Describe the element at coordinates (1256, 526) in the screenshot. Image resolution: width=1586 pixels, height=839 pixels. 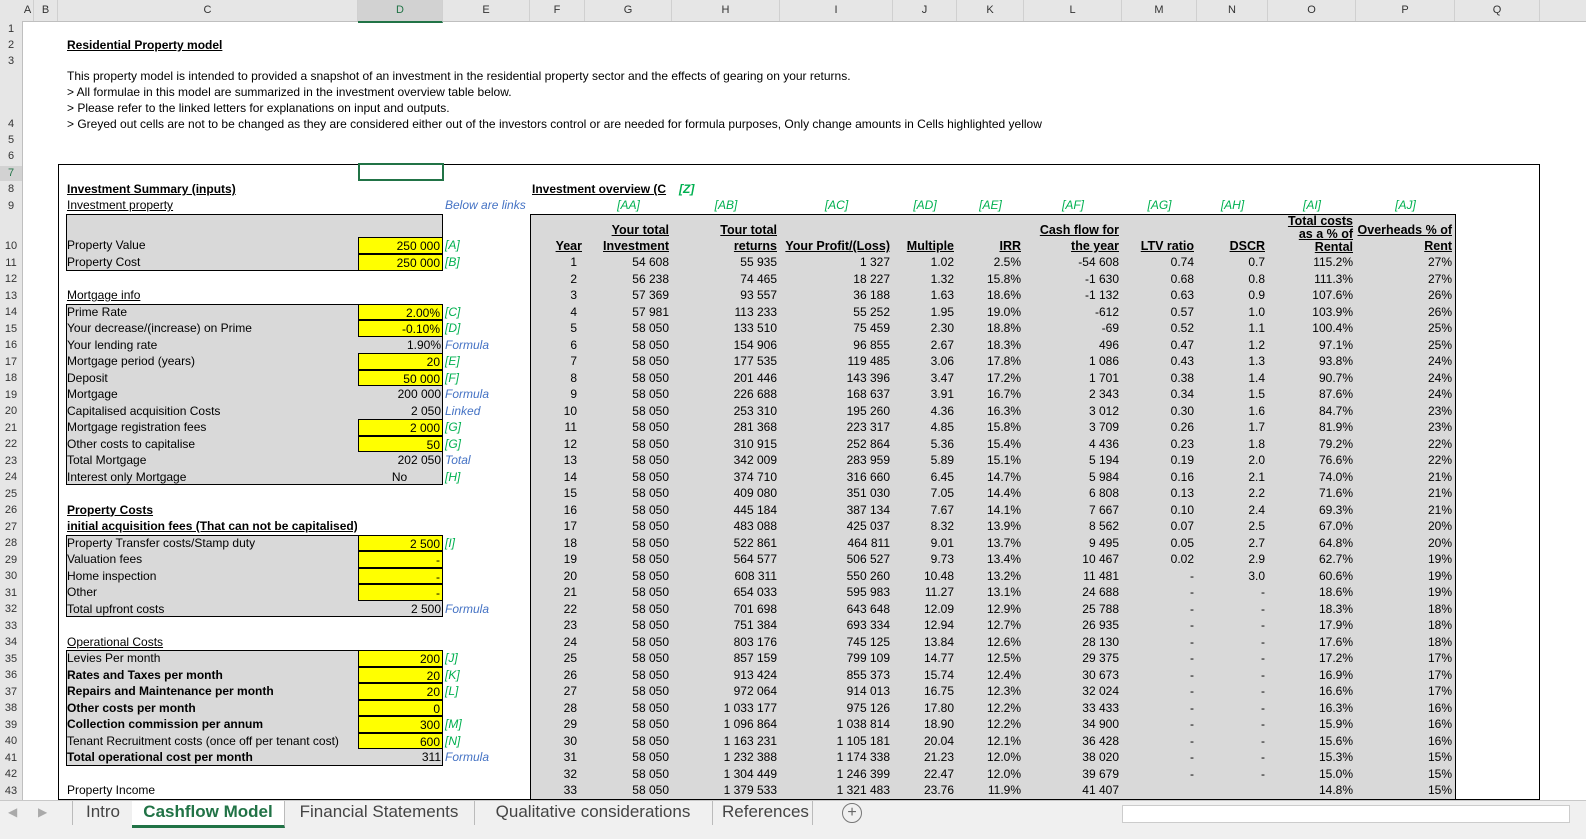
I see `table-cell: 2.5` at that location.